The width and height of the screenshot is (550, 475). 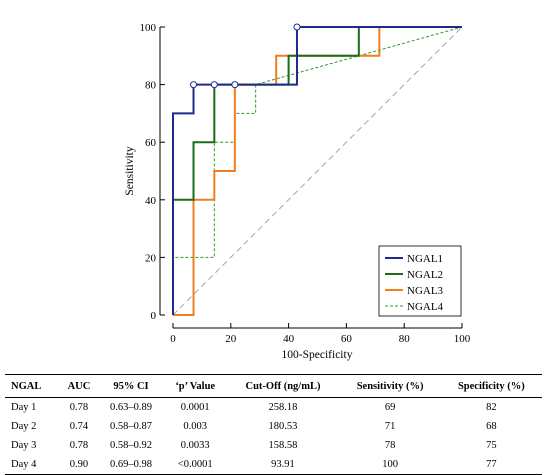 I want to click on y-tick-label: 60, so click(x=151, y=143).